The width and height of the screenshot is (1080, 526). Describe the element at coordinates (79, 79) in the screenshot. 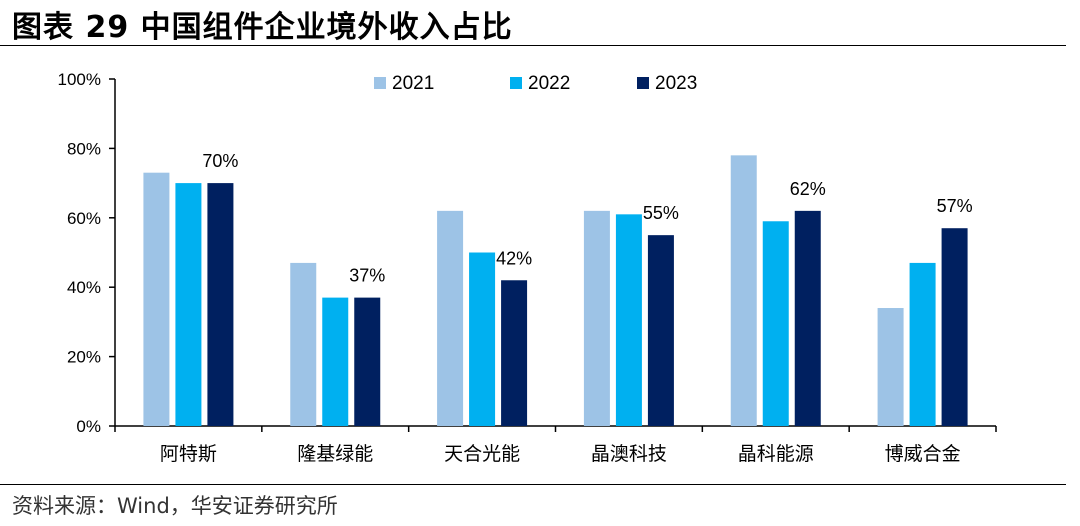

I see `y-tick-label: 100%` at that location.